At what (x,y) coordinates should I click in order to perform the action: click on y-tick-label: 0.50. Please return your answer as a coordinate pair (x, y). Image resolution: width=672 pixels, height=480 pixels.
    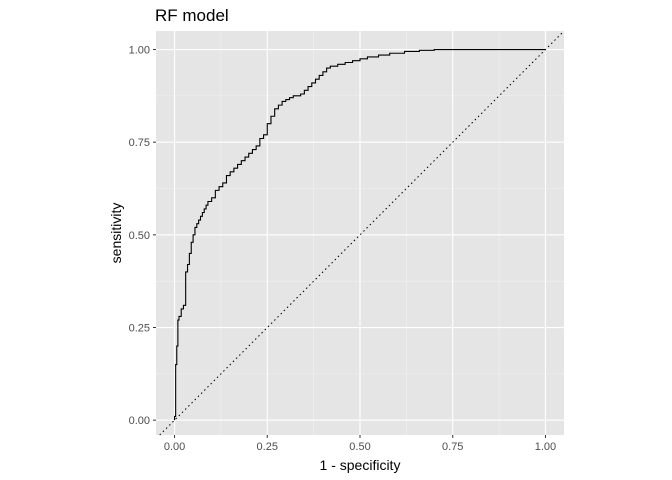
    Looking at the image, I should click on (139, 236).